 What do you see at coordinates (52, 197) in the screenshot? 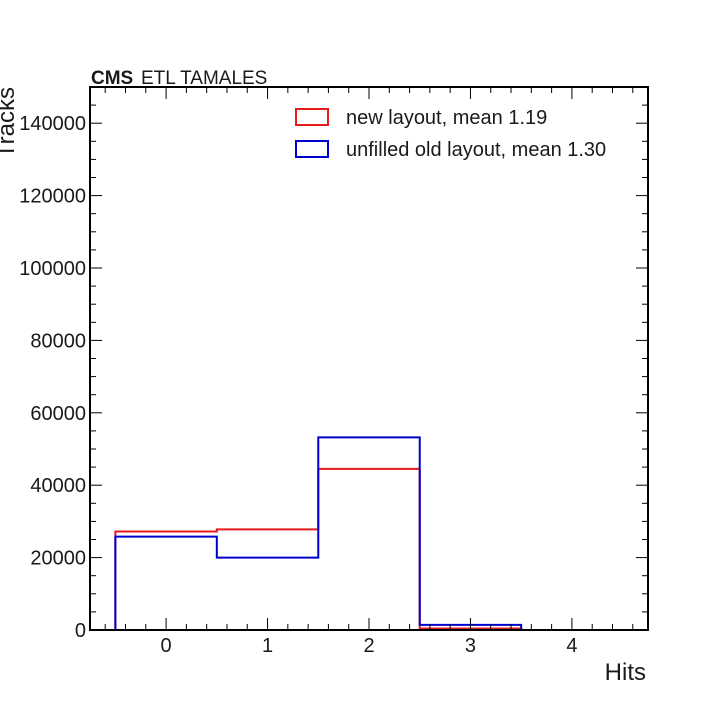
I see `y-tick-label: 120000` at bounding box center [52, 197].